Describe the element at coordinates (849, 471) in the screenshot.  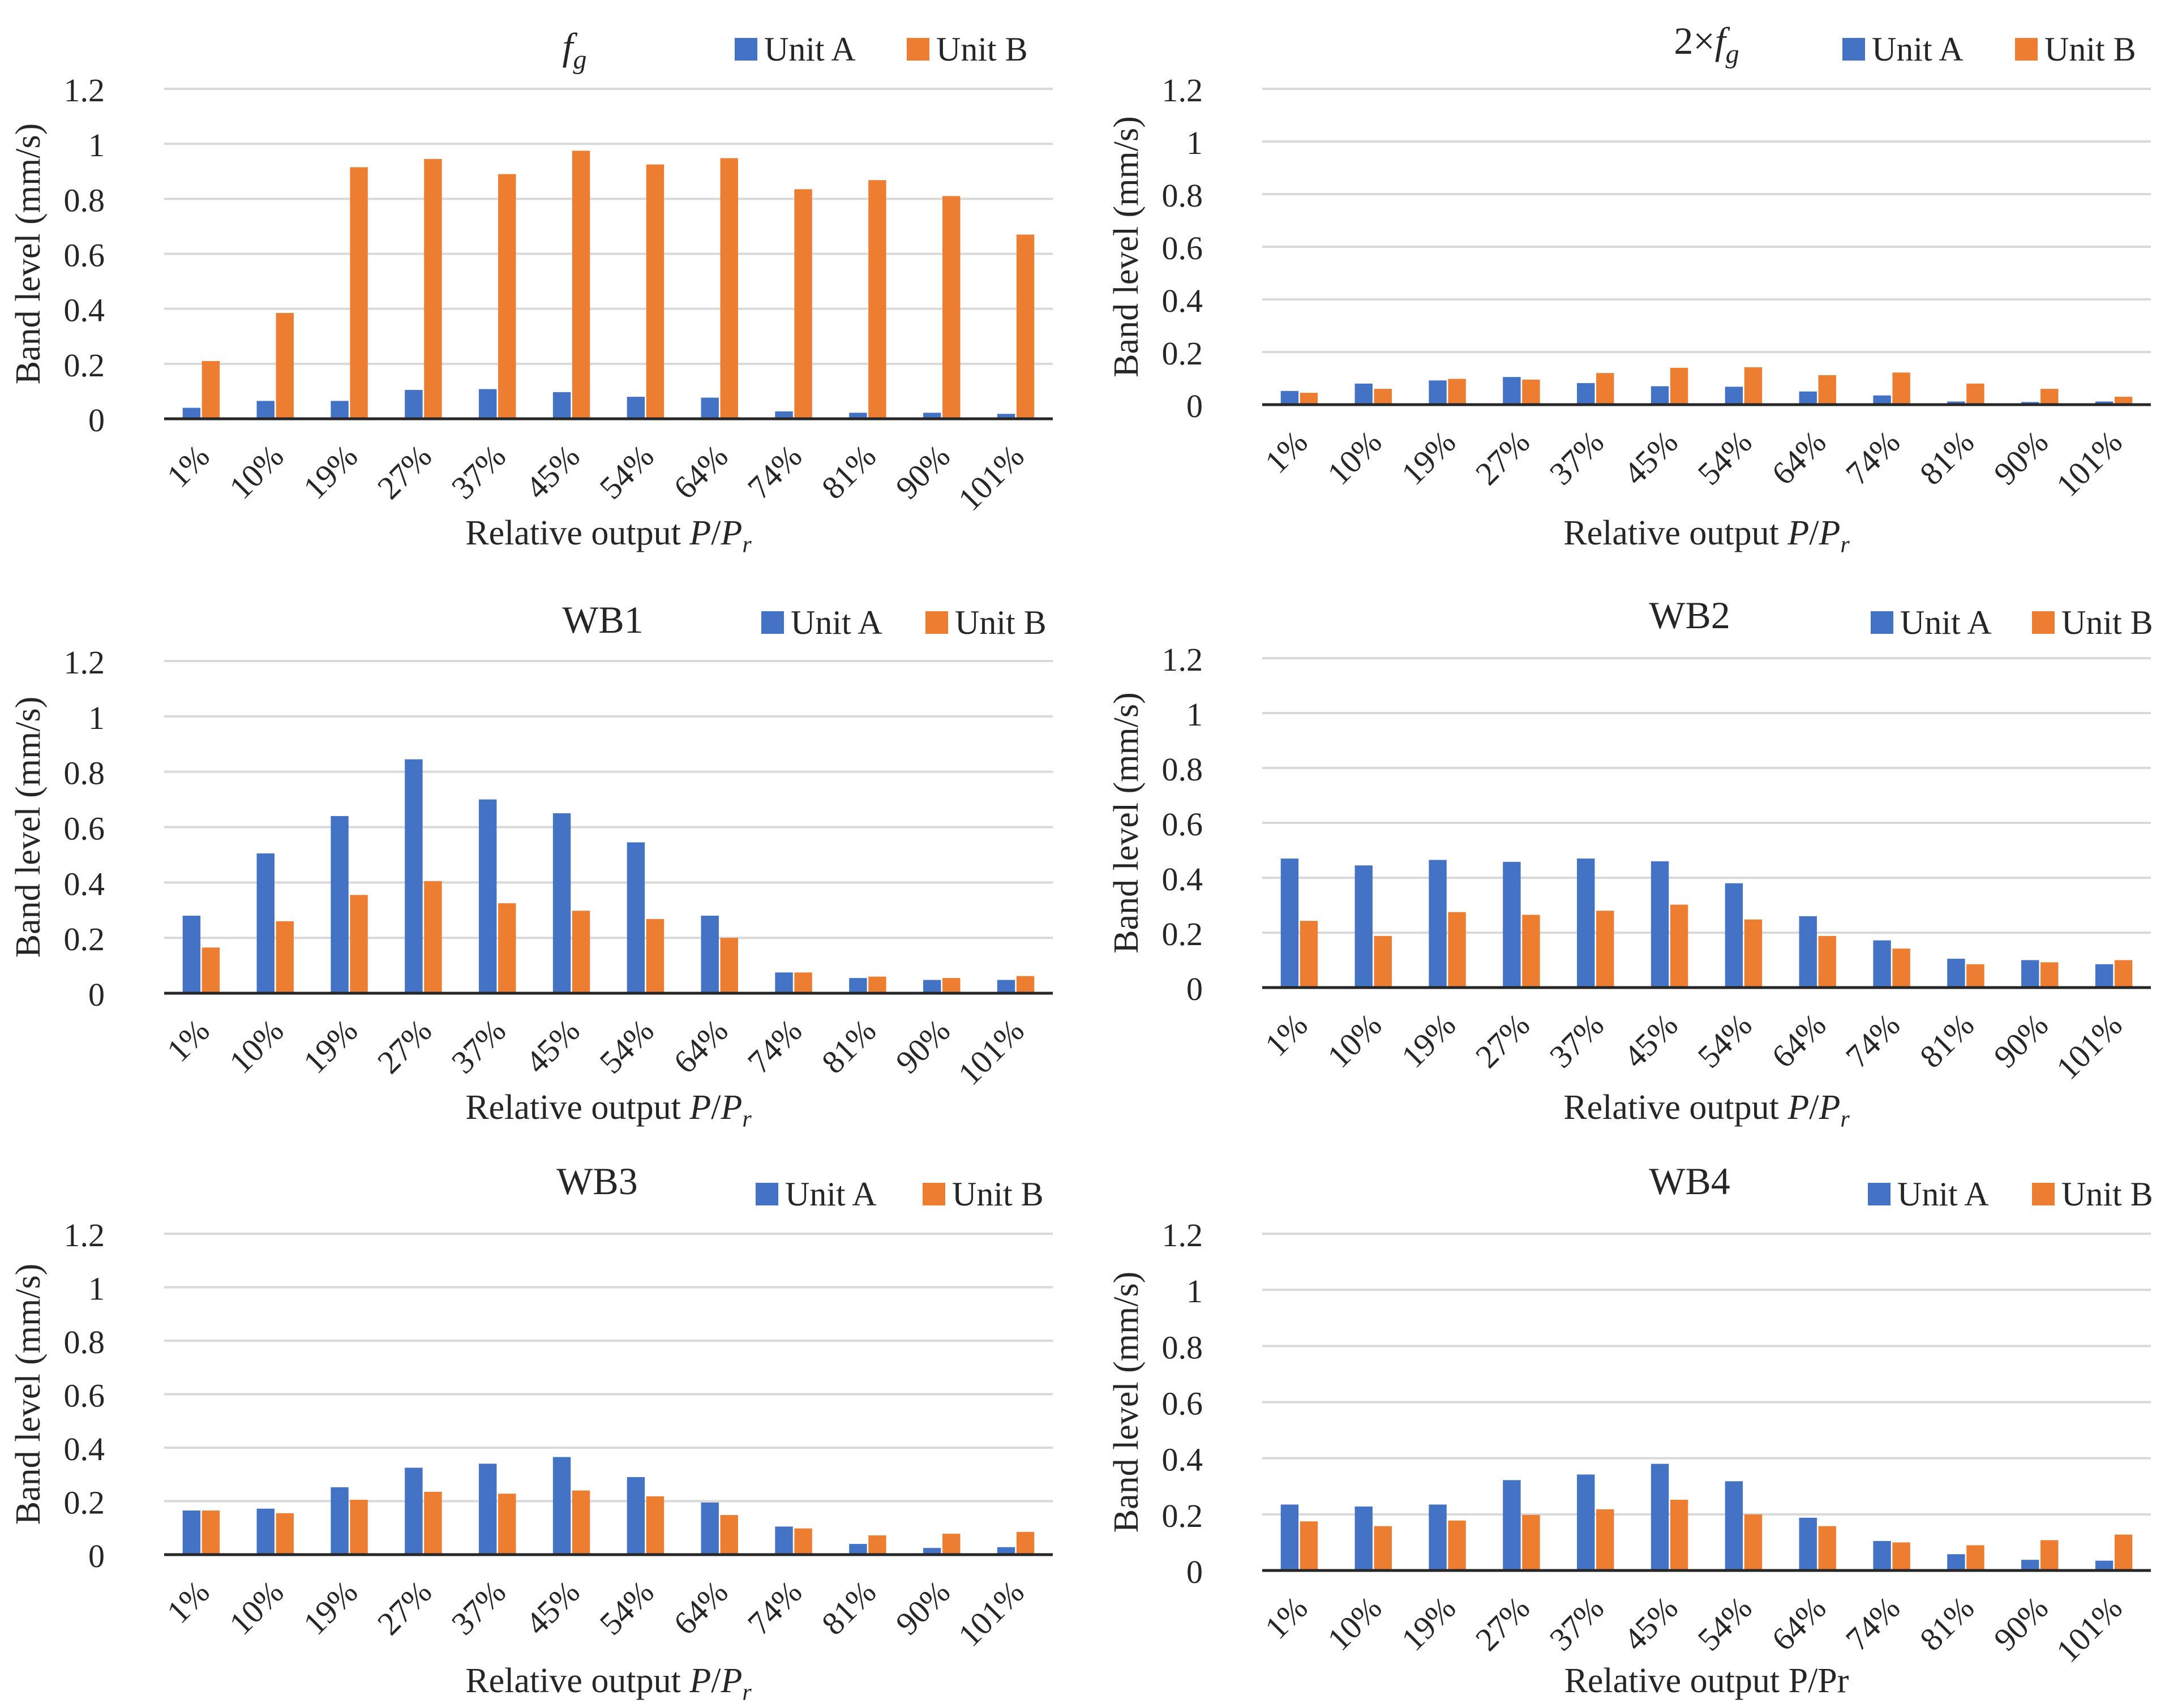
I see `x-tick-label: 81%` at that location.